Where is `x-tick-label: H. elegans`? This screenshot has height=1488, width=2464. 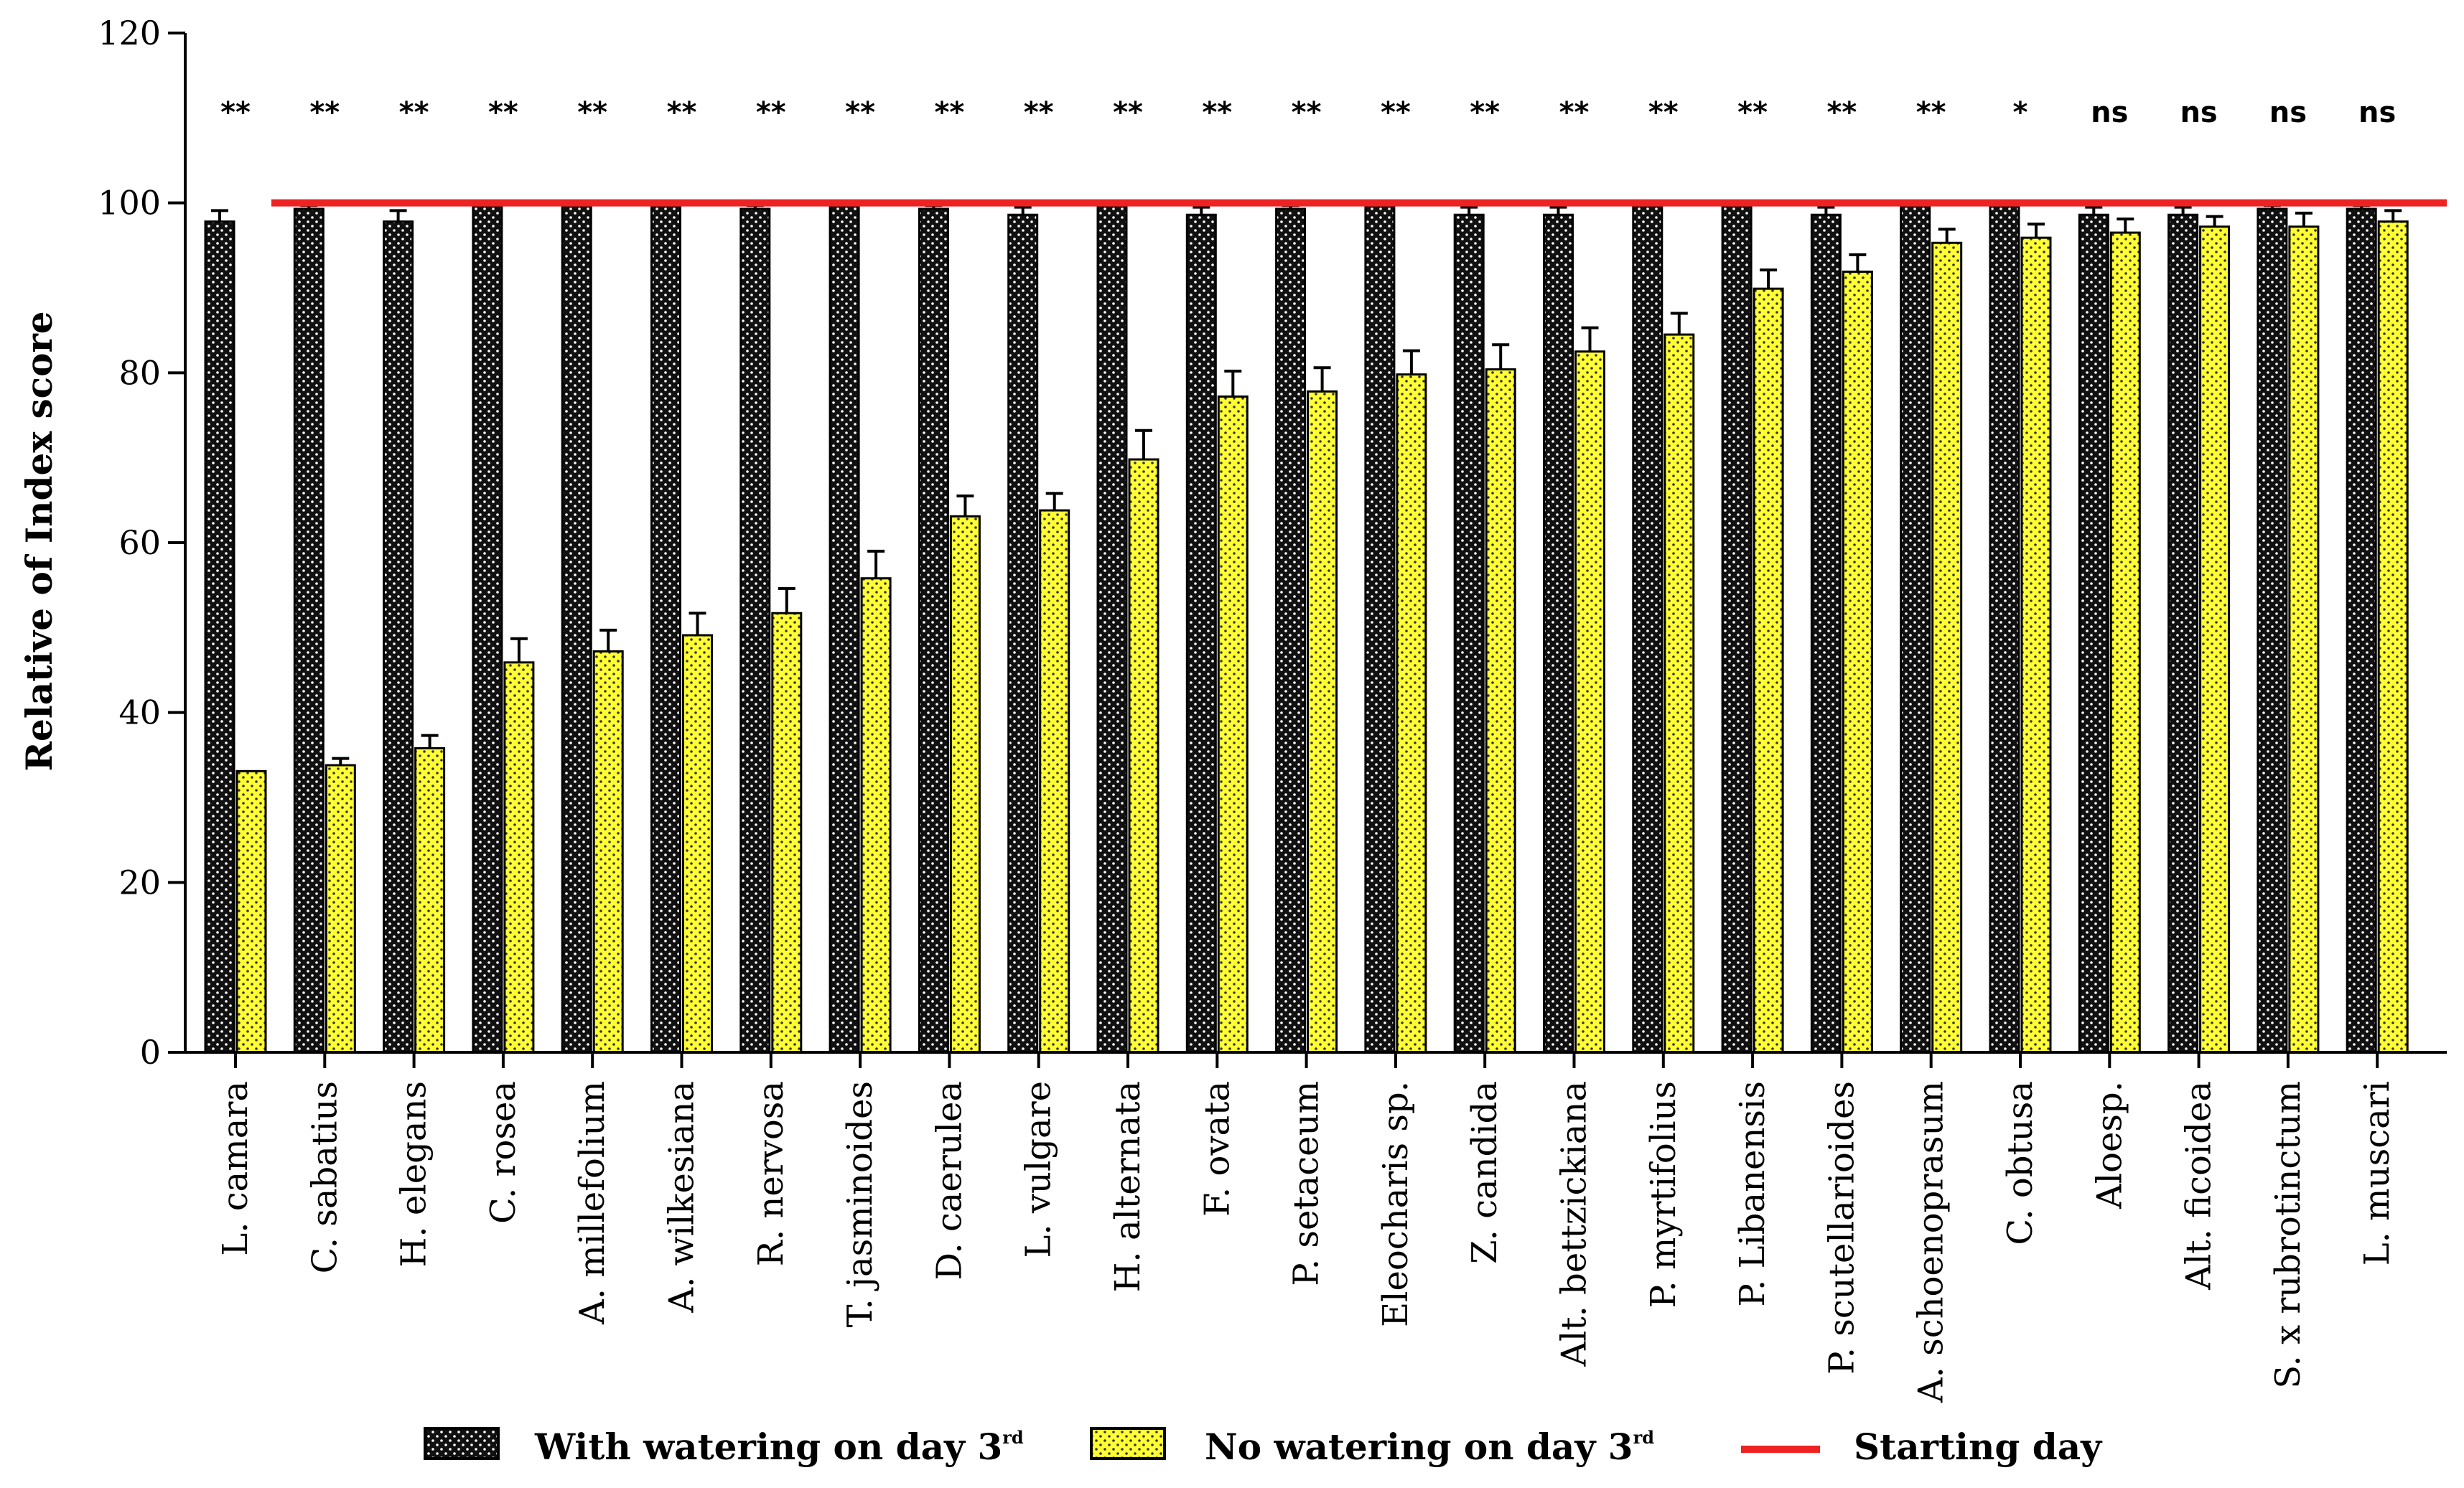
x-tick-label: H. elegans is located at coordinates (414, 1174).